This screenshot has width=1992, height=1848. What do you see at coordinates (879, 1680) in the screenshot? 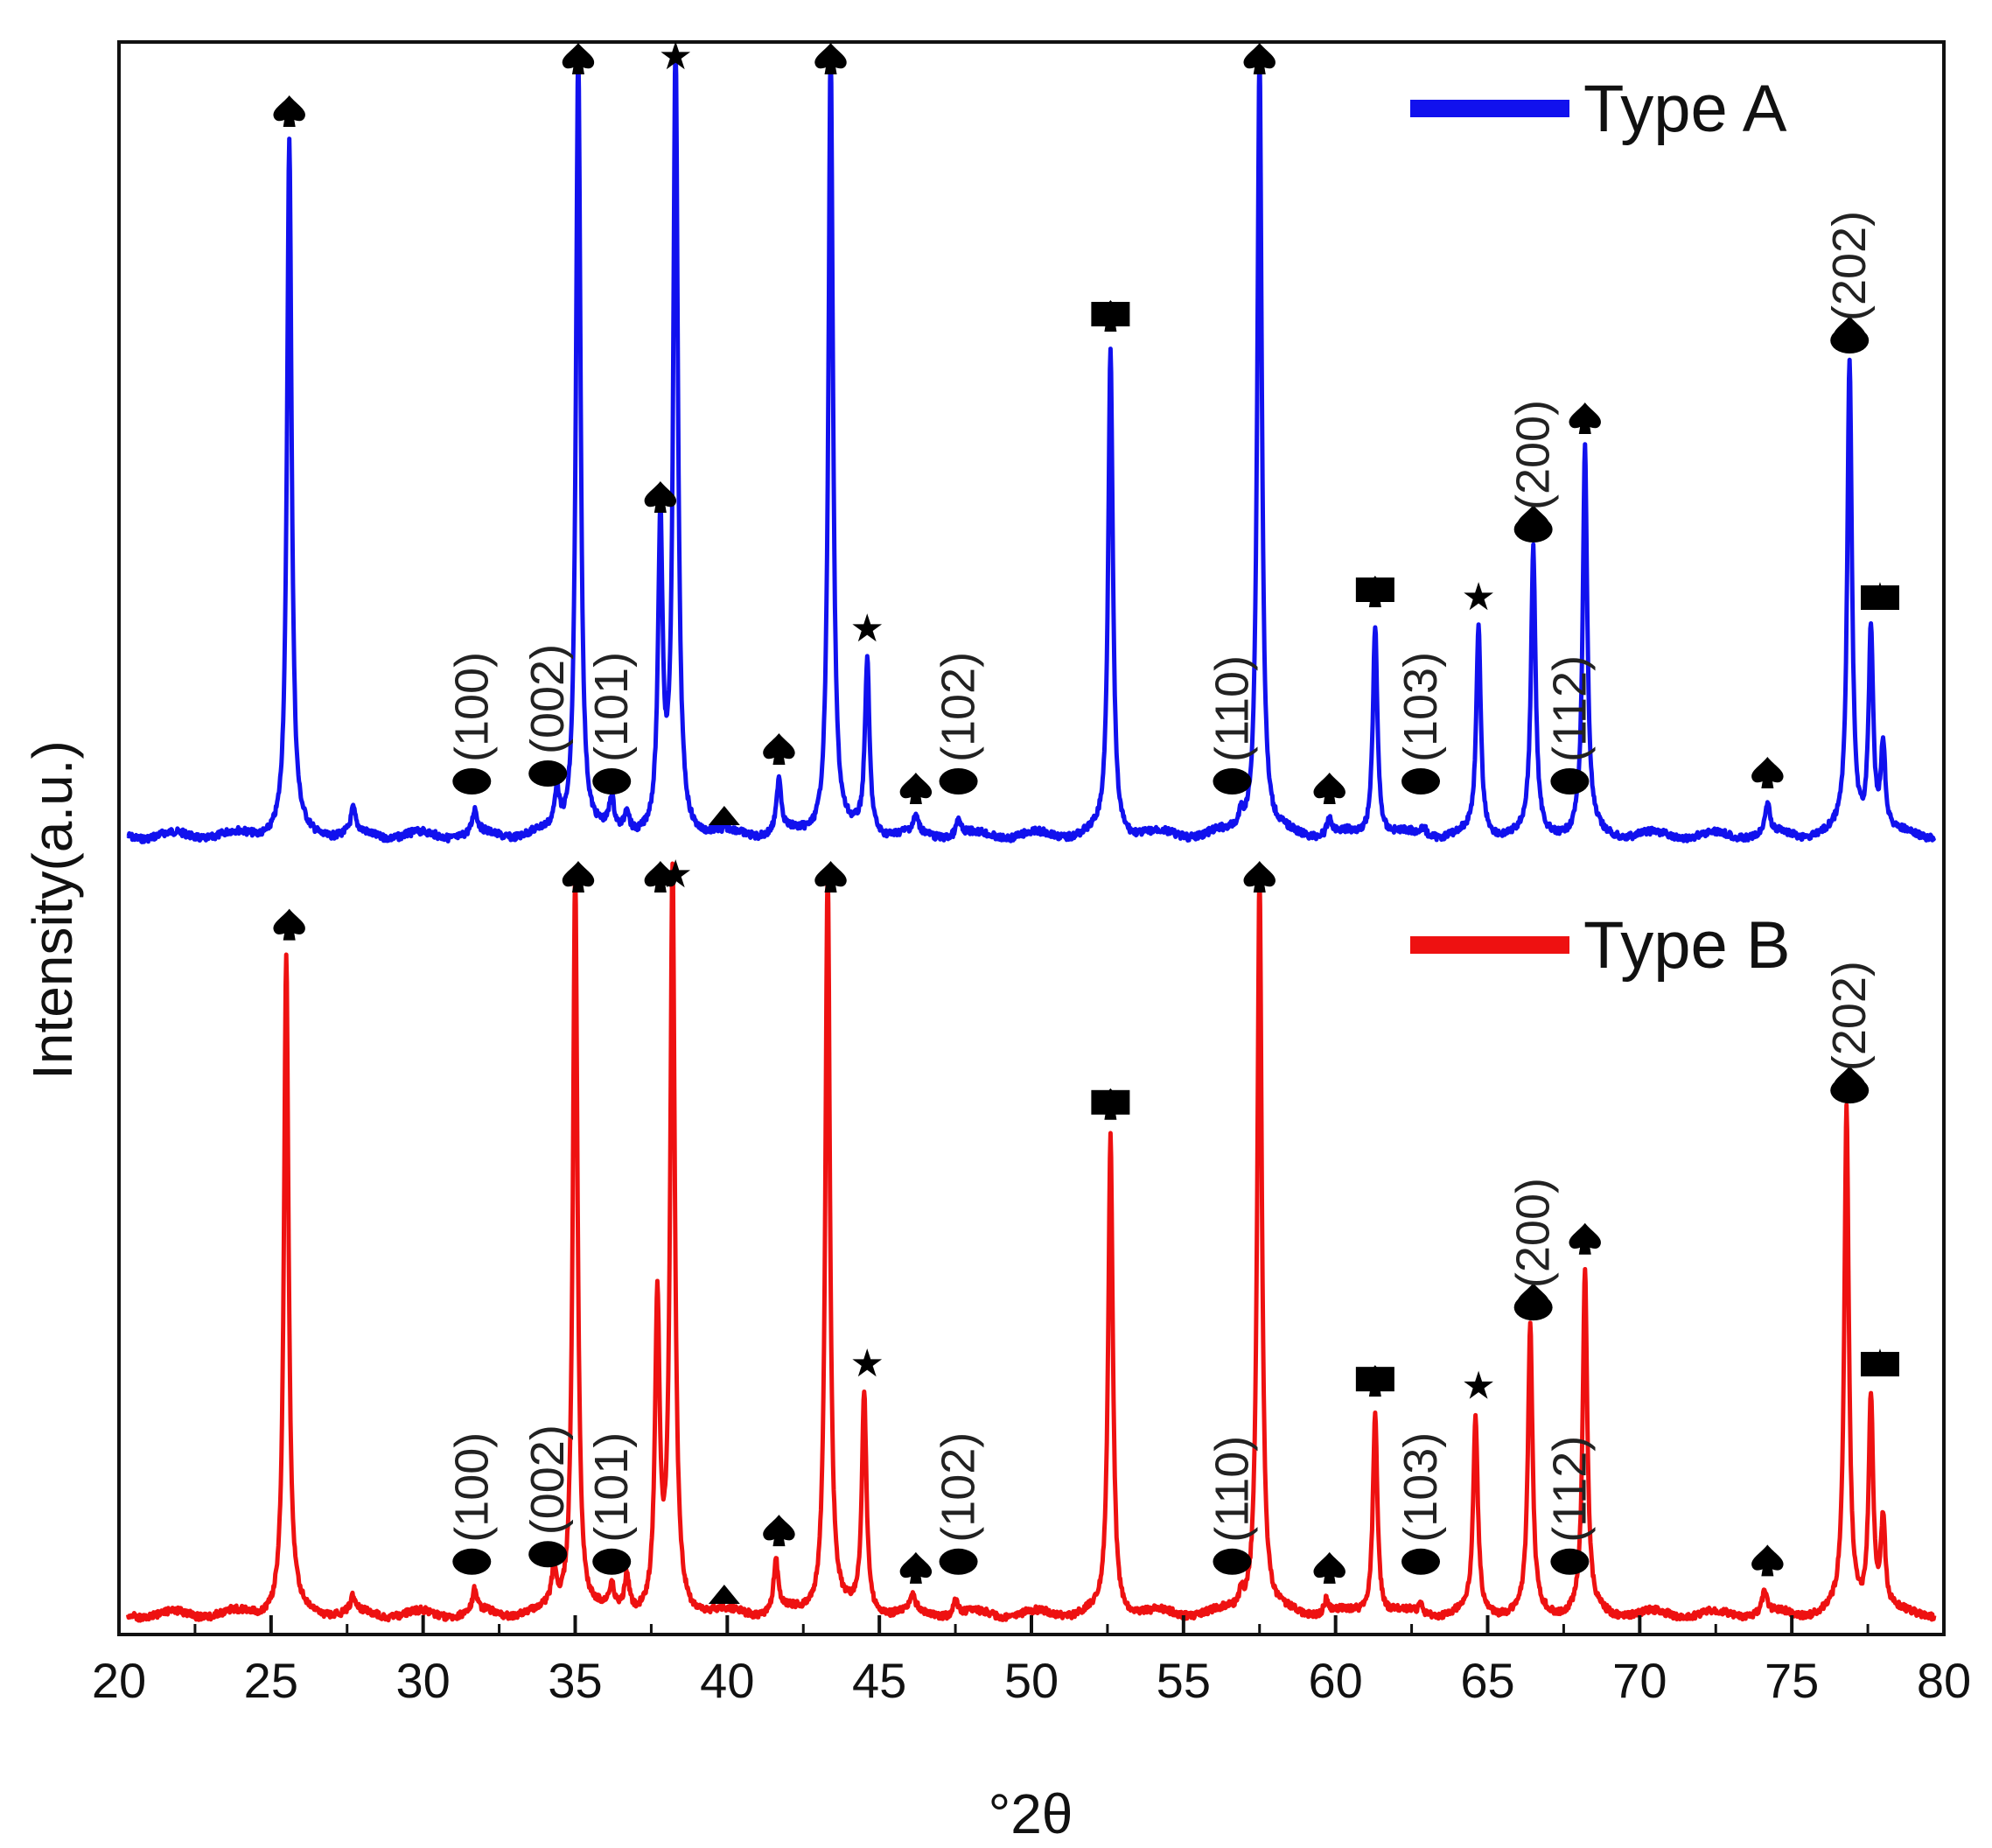
I see `x-tick-label: 45` at bounding box center [879, 1680].